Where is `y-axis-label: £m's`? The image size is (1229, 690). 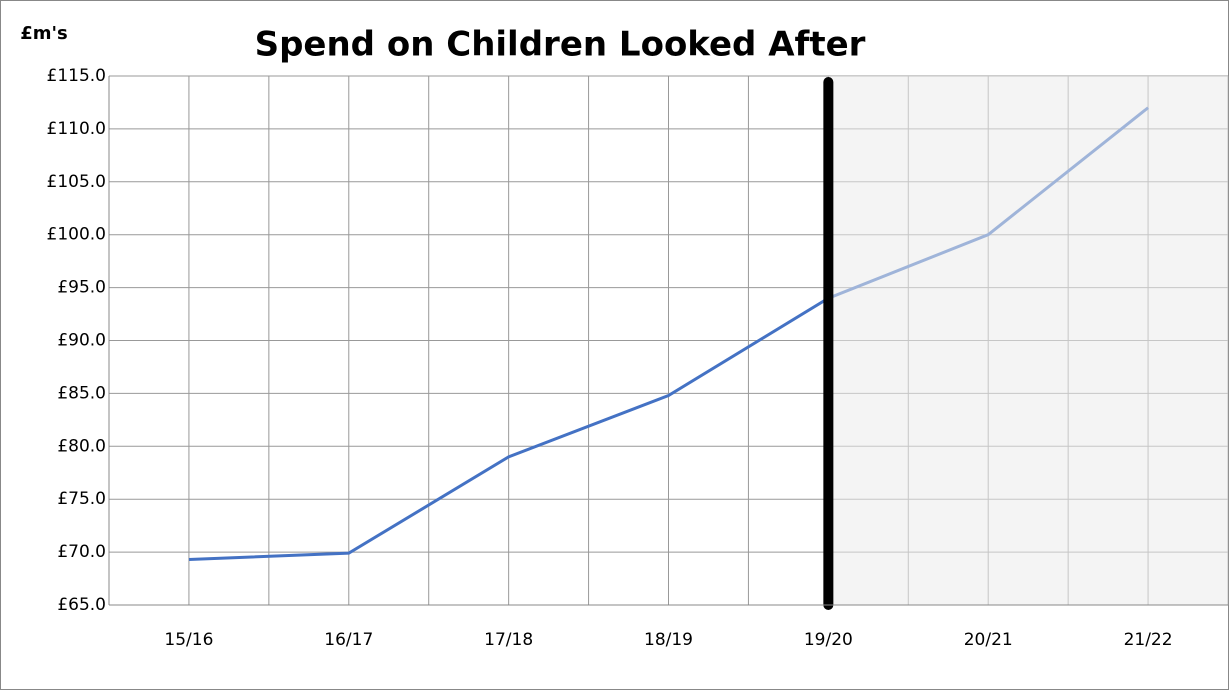 y-axis-label: £m's is located at coordinates (44, 33).